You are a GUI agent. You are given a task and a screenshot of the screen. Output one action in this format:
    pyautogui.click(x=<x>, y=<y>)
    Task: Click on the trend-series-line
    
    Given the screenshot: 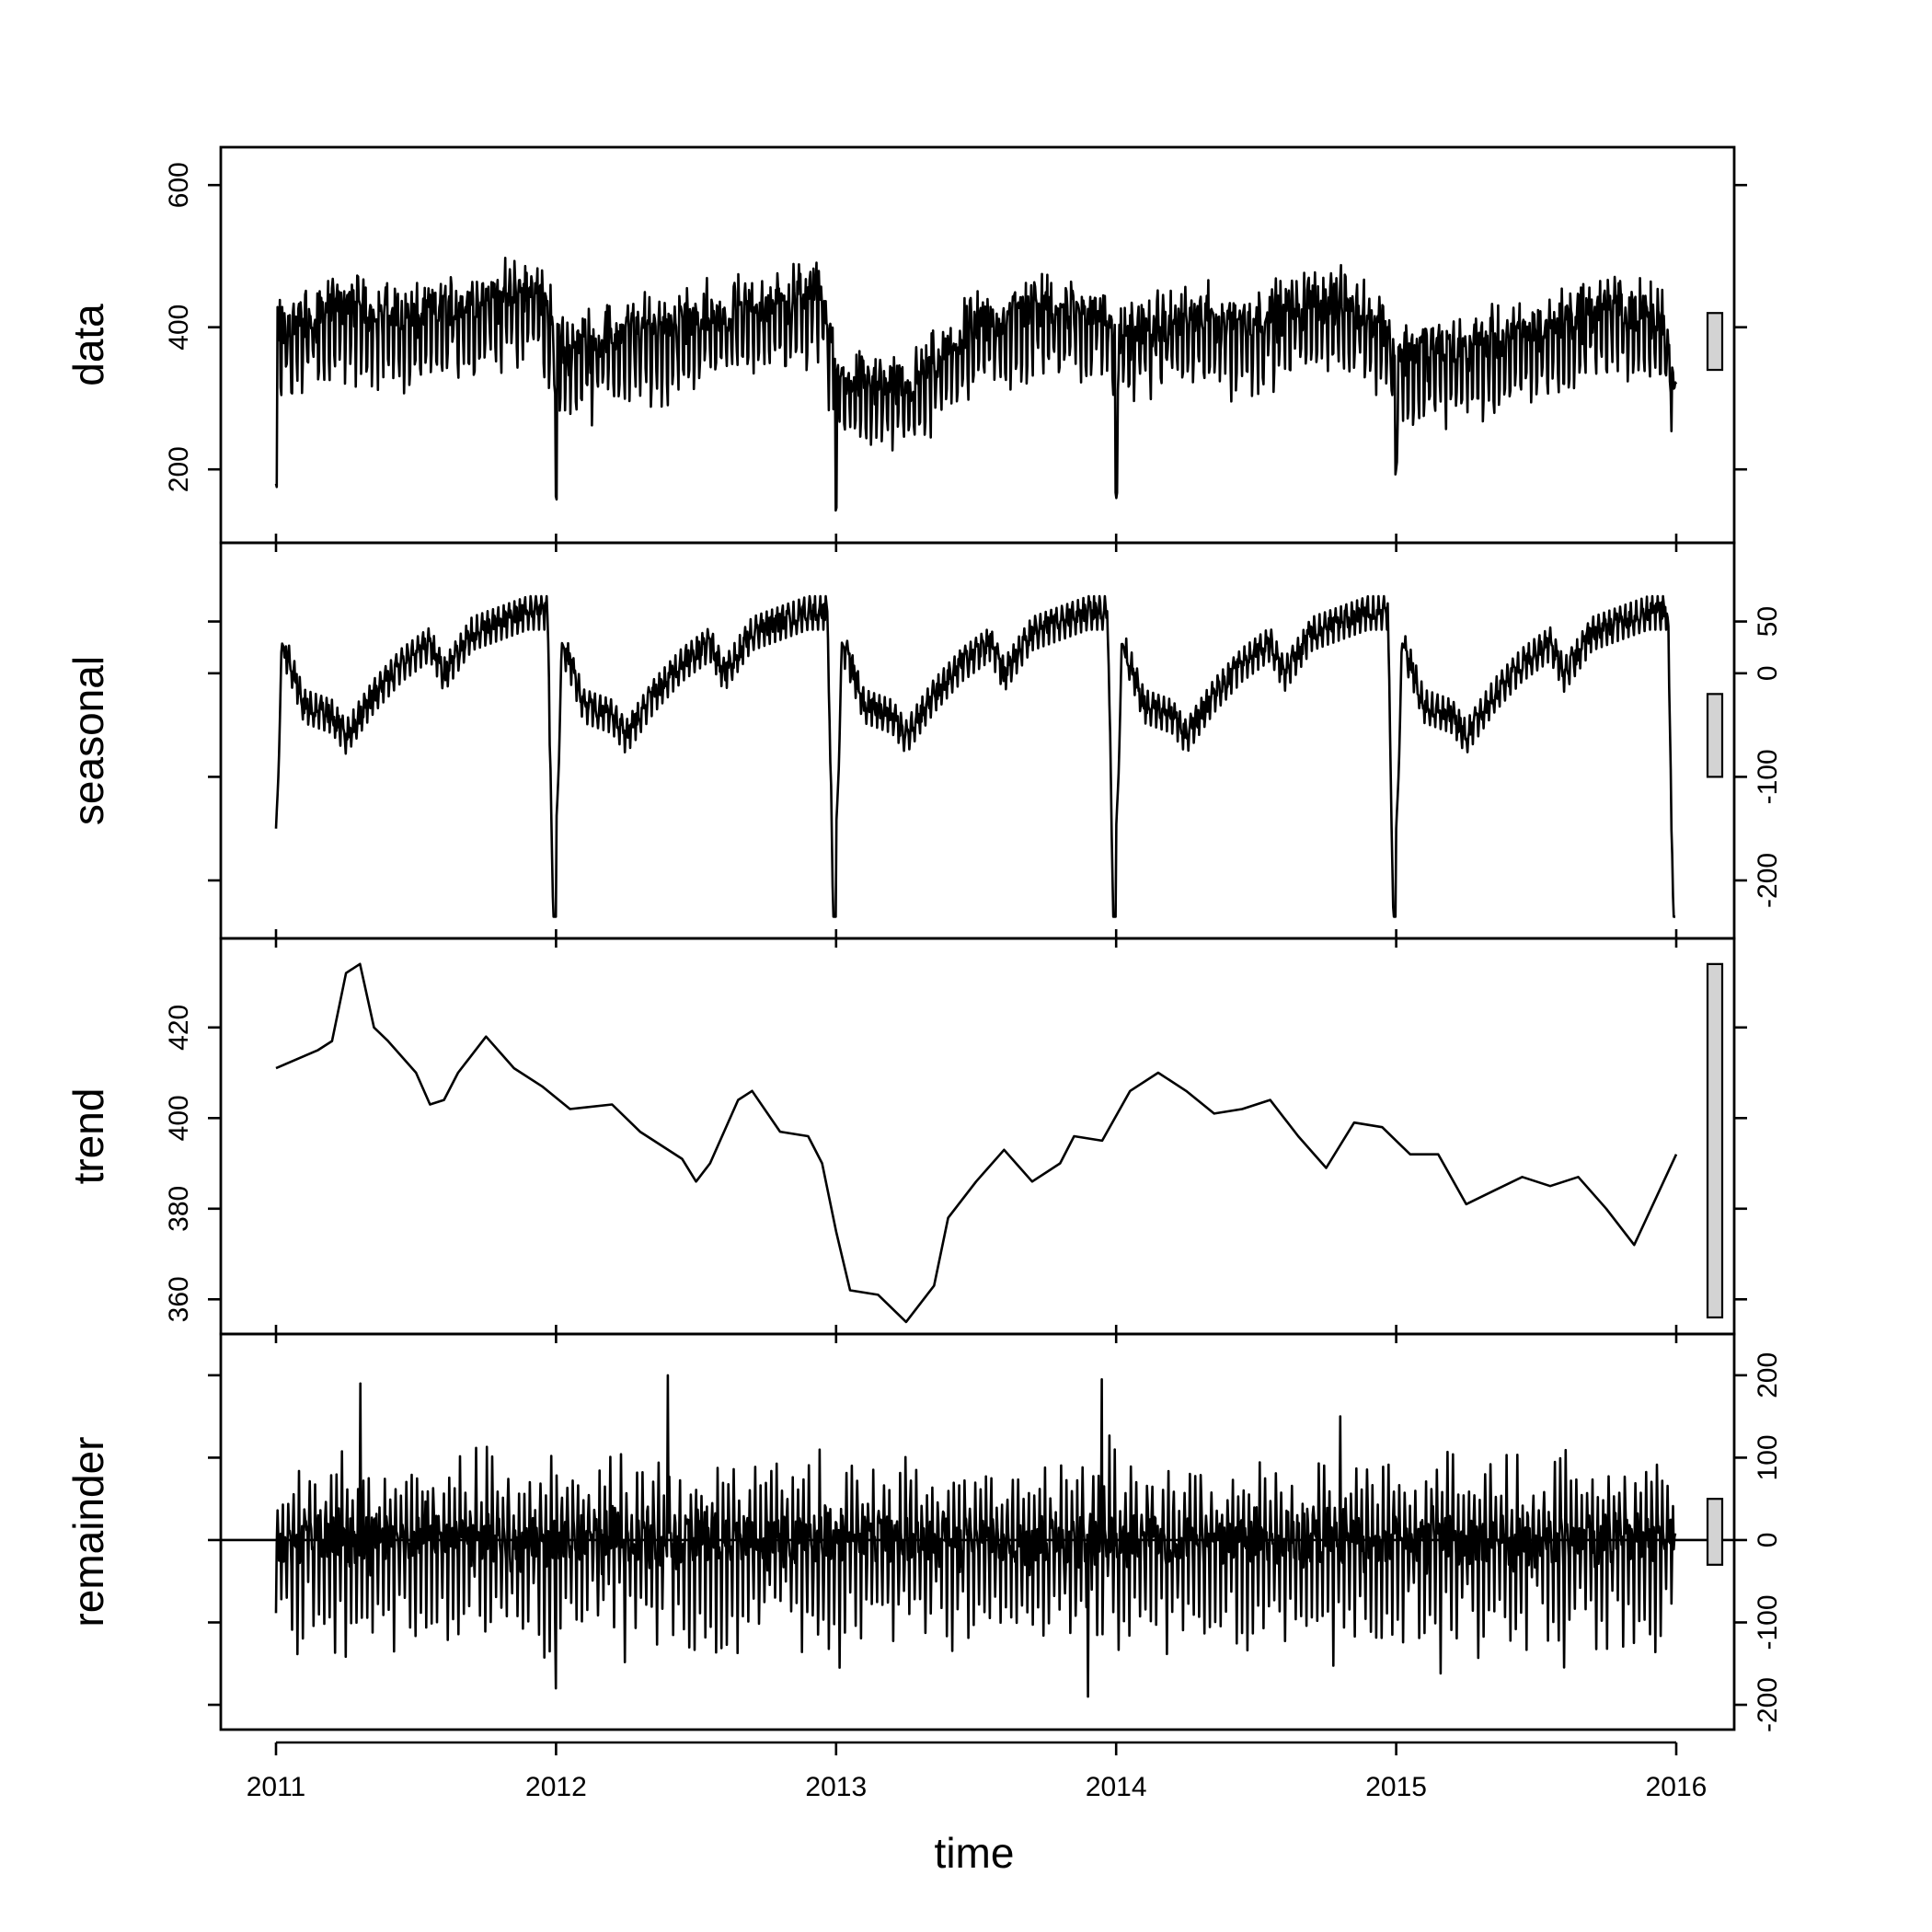 What is the action you would take?
    pyautogui.click(x=976, y=1143)
    